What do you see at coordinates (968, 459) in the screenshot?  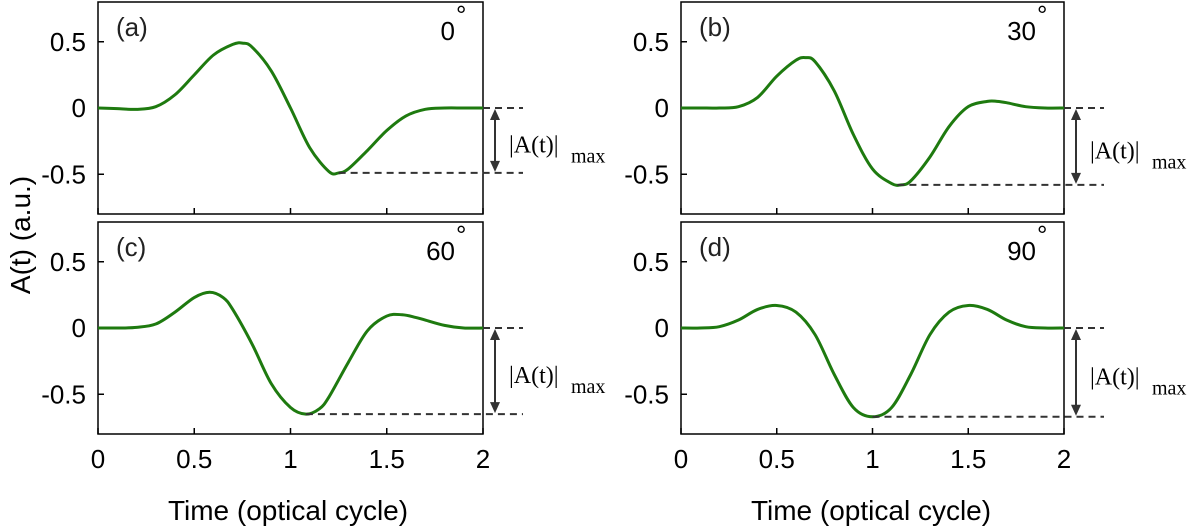 I see `panel-d-xtick-label: 1.5` at bounding box center [968, 459].